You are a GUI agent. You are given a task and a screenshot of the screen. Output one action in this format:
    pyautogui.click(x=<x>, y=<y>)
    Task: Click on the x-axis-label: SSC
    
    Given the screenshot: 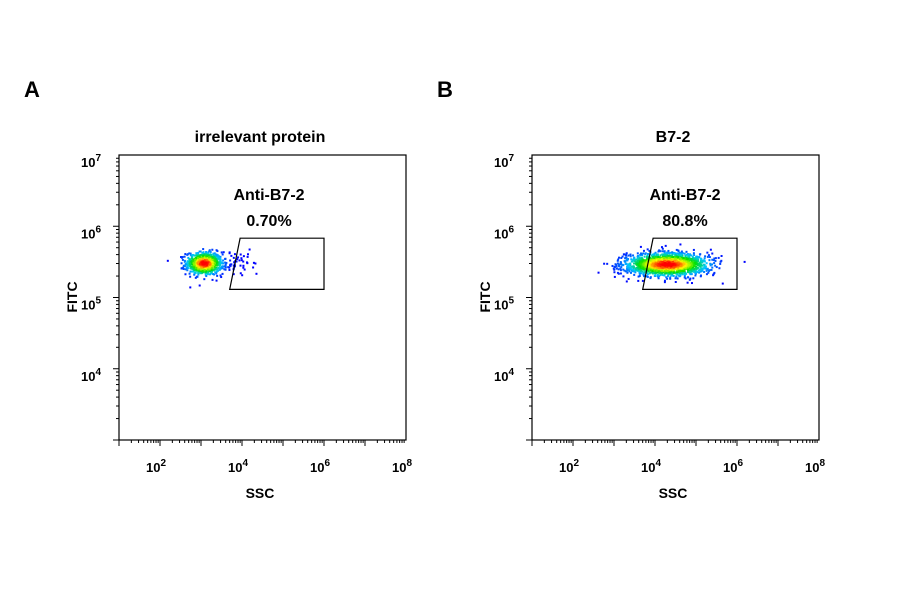 What is the action you would take?
    pyautogui.click(x=260, y=493)
    